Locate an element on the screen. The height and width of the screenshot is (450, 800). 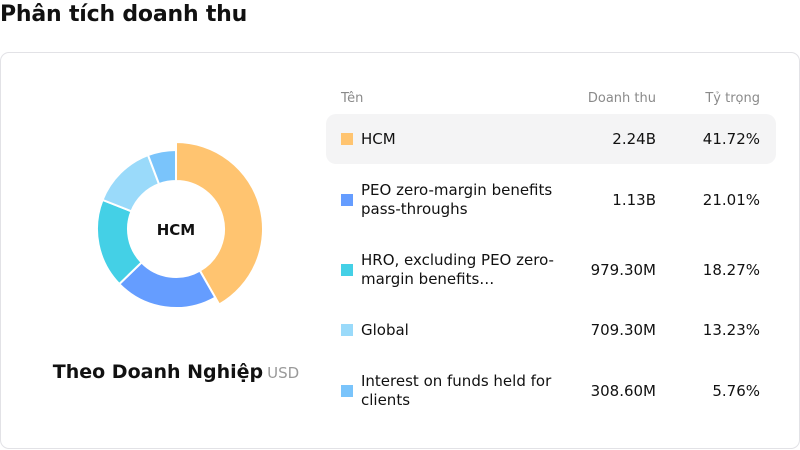
row-name: Interest on funds held for clients is located at coordinates (456, 390).